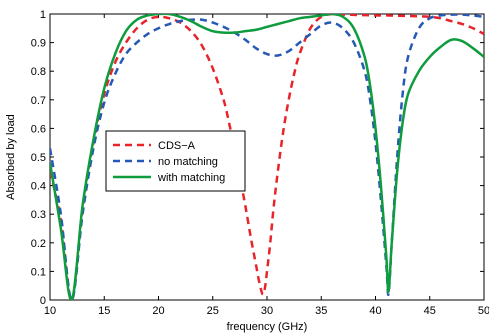 The height and width of the screenshot is (334, 489). Describe the element at coordinates (267, 311) in the screenshot. I see `x-tick-label: 30` at that location.